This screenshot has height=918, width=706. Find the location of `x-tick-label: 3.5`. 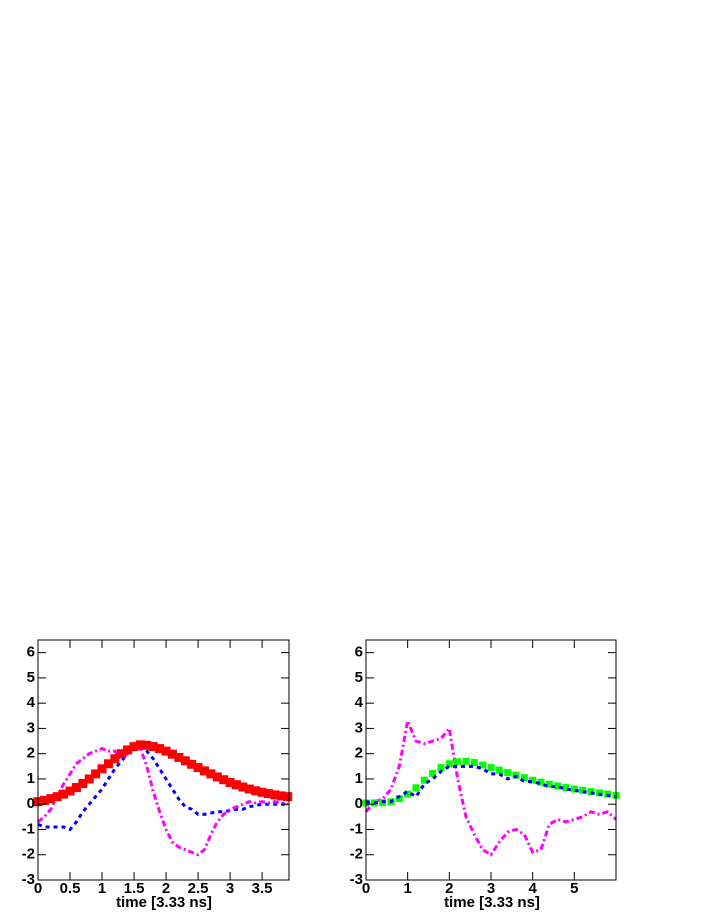

x-tick-label: 3.5 is located at coordinates (262, 888).